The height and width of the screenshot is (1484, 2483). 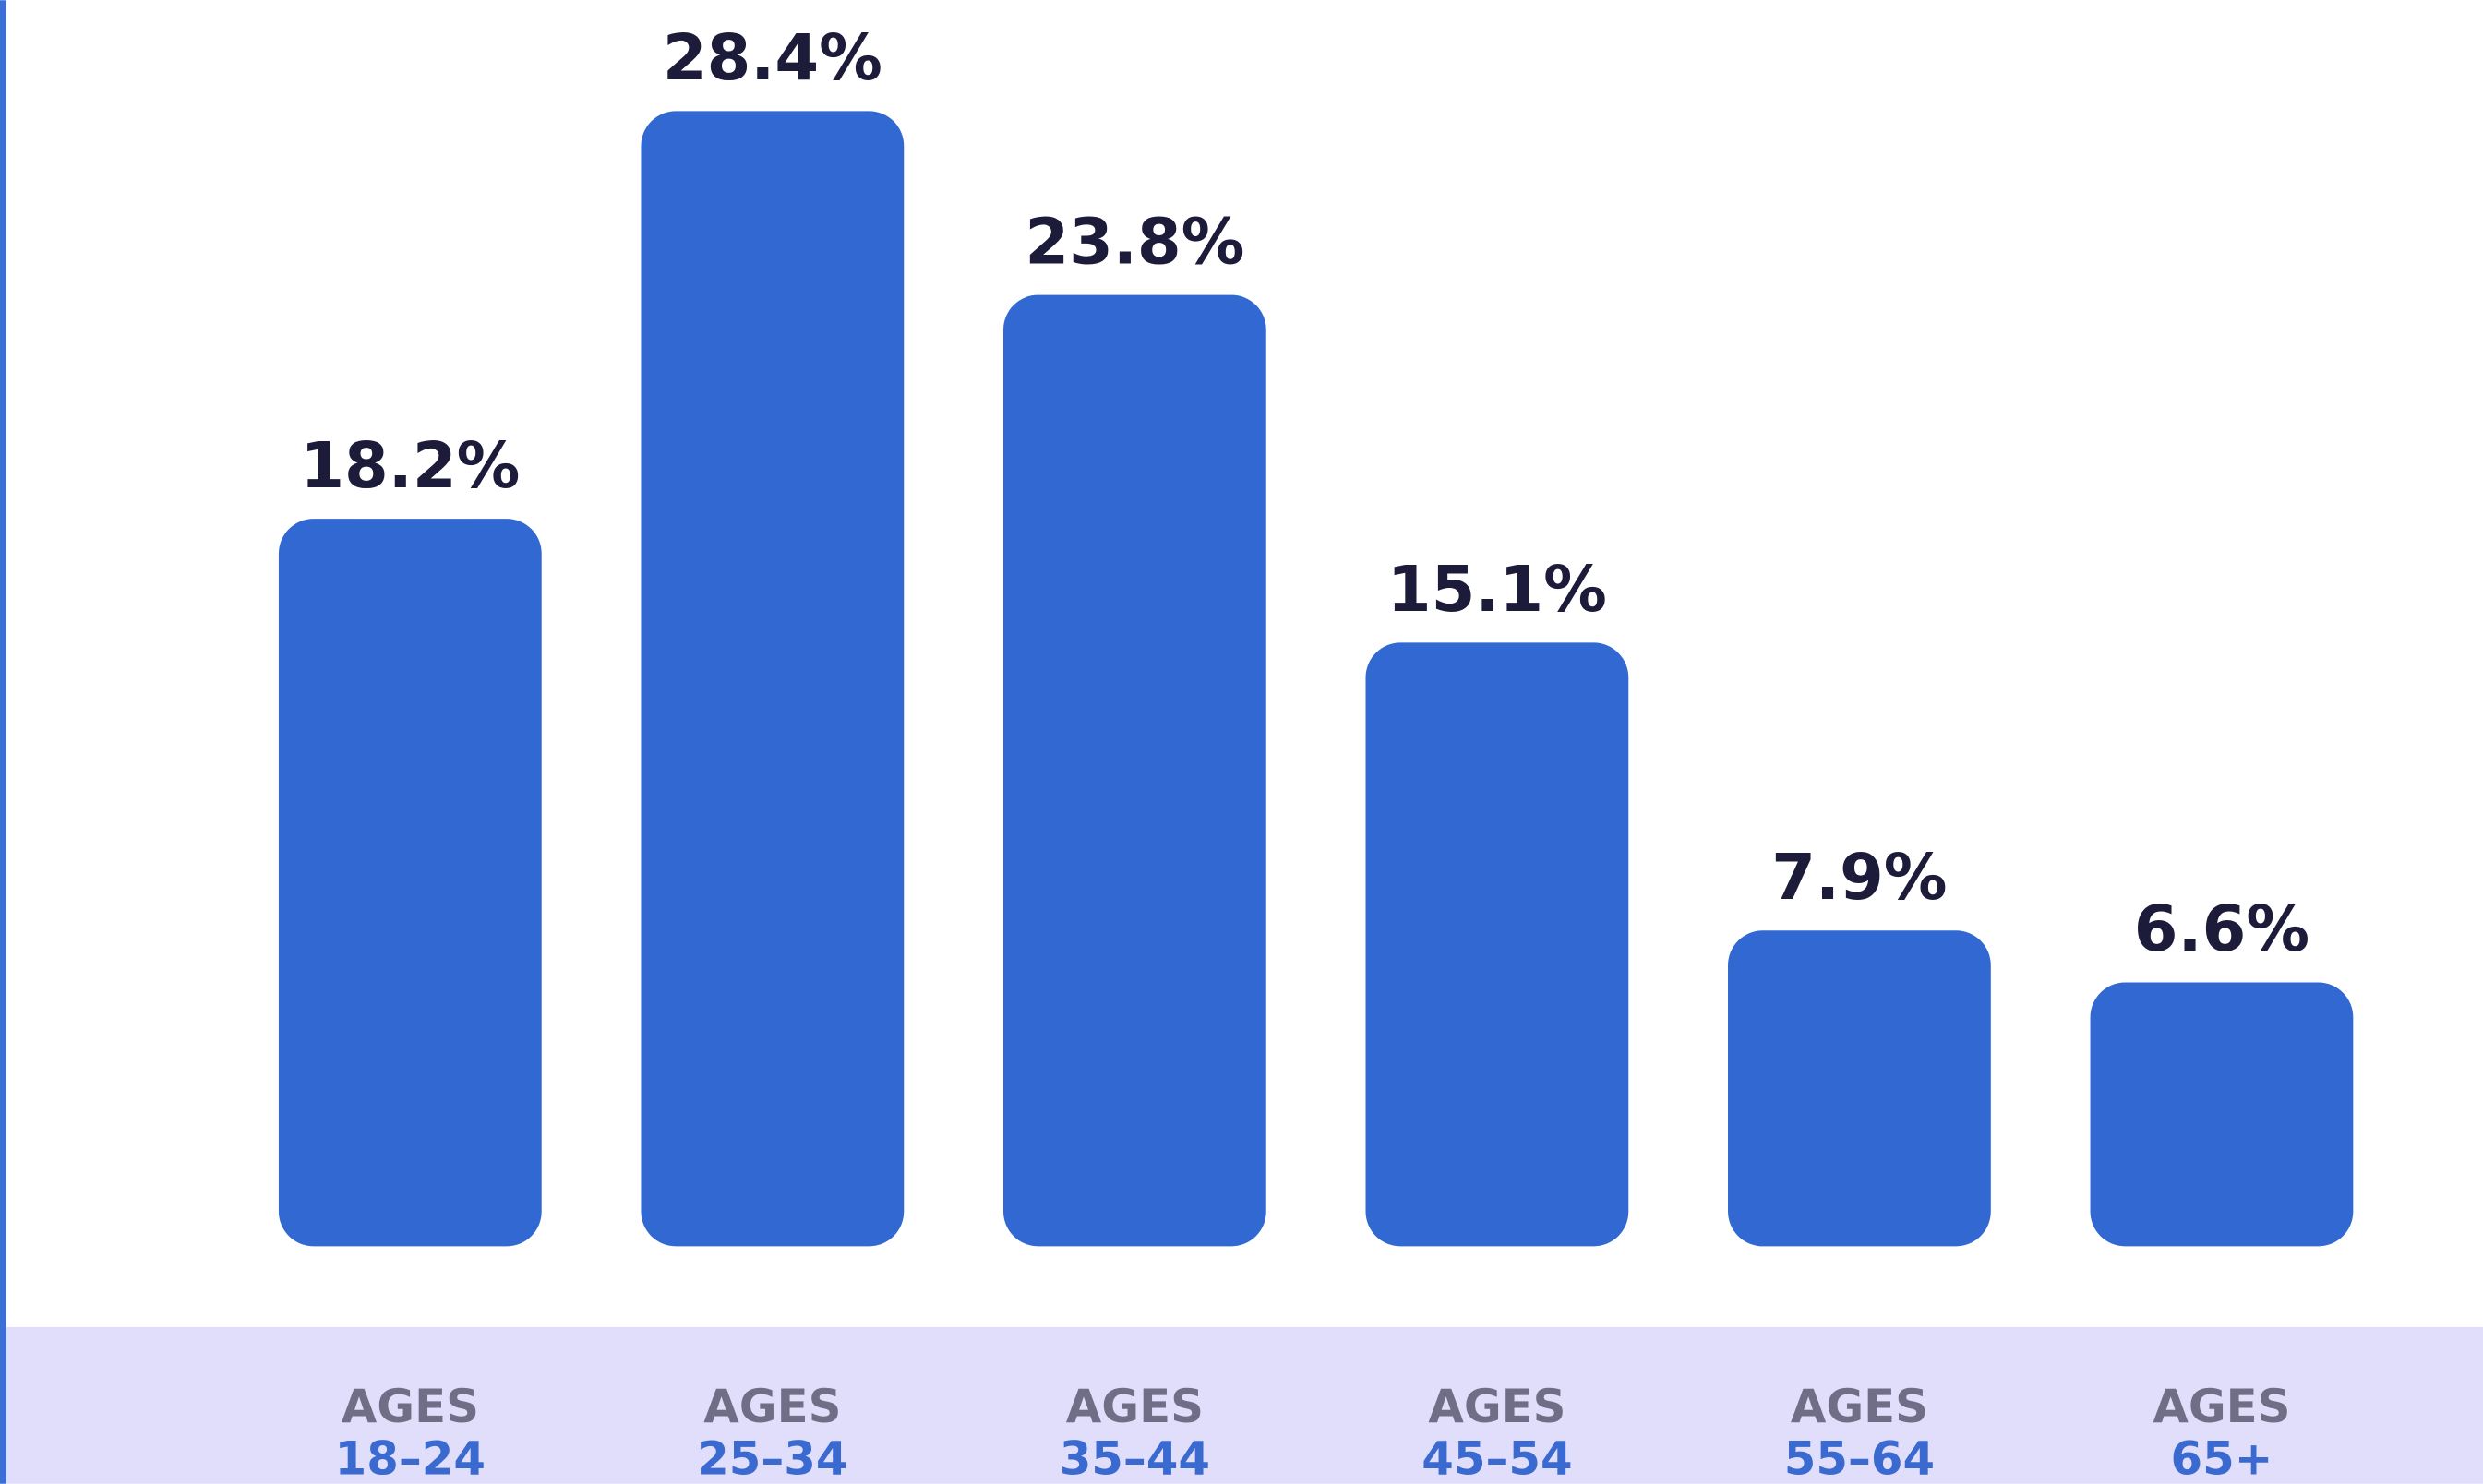 I want to click on category-label: 55–64, so click(x=1860, y=1457).